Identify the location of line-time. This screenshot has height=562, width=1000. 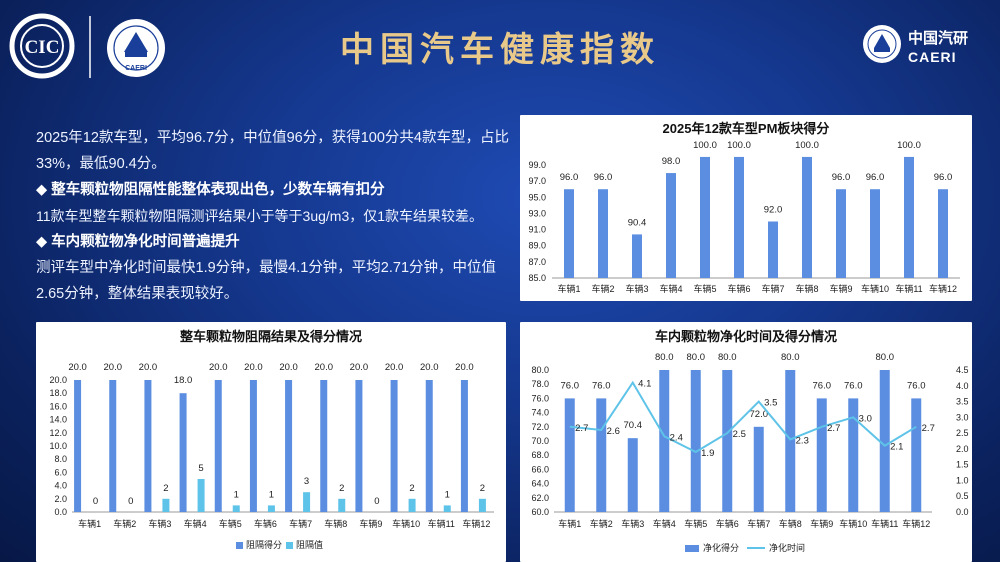
(743, 417).